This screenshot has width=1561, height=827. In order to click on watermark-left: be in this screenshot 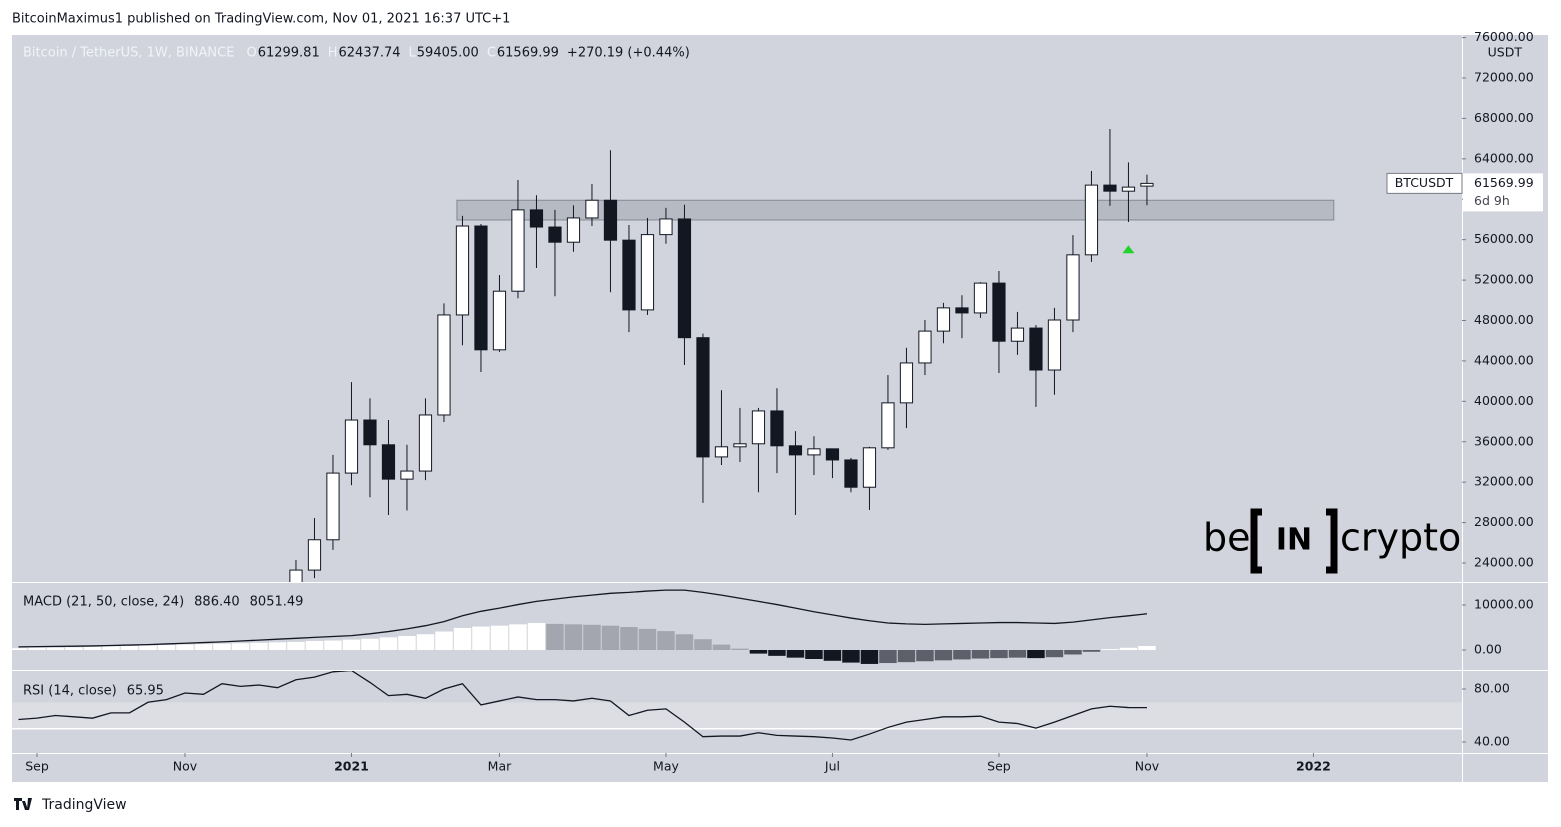, I will do `click(1227, 538)`.